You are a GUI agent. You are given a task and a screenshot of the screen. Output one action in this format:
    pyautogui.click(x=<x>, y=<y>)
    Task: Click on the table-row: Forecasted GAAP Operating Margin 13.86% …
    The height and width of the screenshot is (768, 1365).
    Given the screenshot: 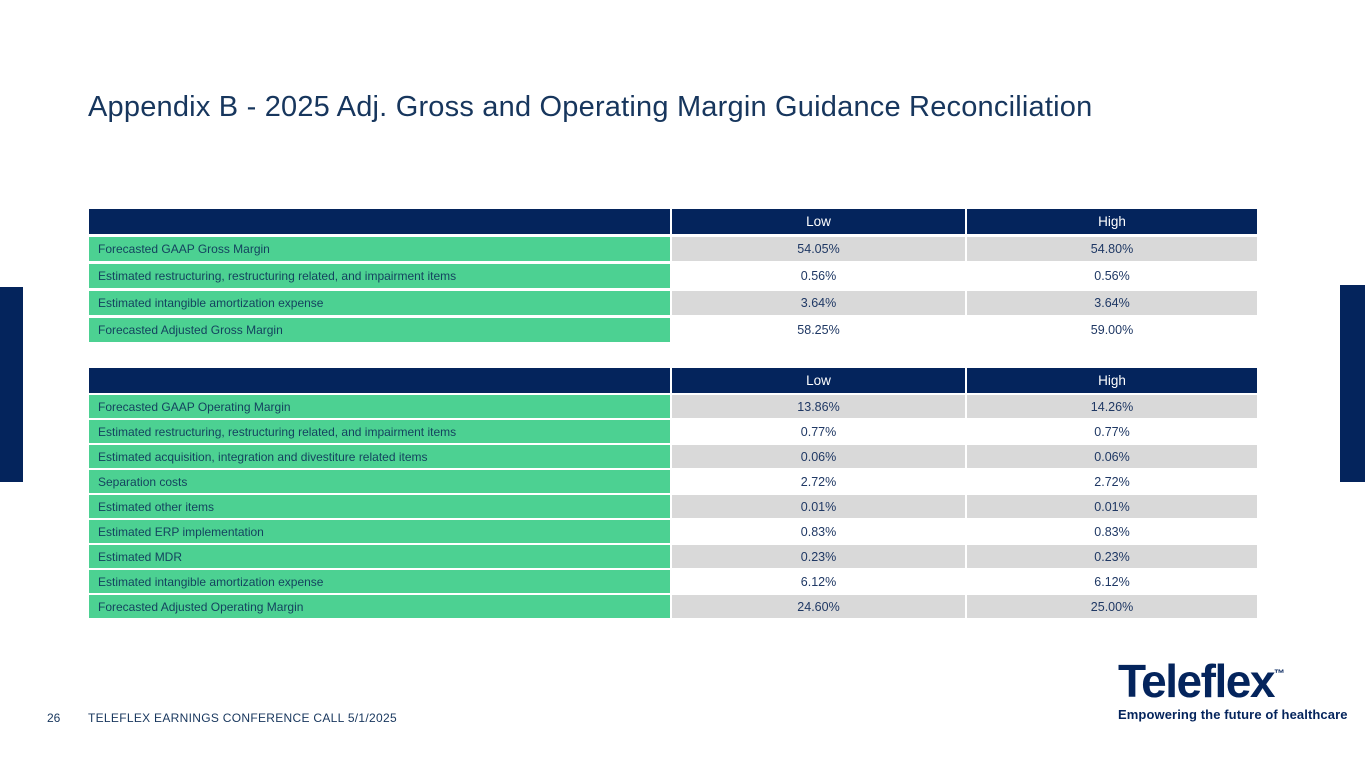 What is the action you would take?
    pyautogui.click(x=673, y=406)
    